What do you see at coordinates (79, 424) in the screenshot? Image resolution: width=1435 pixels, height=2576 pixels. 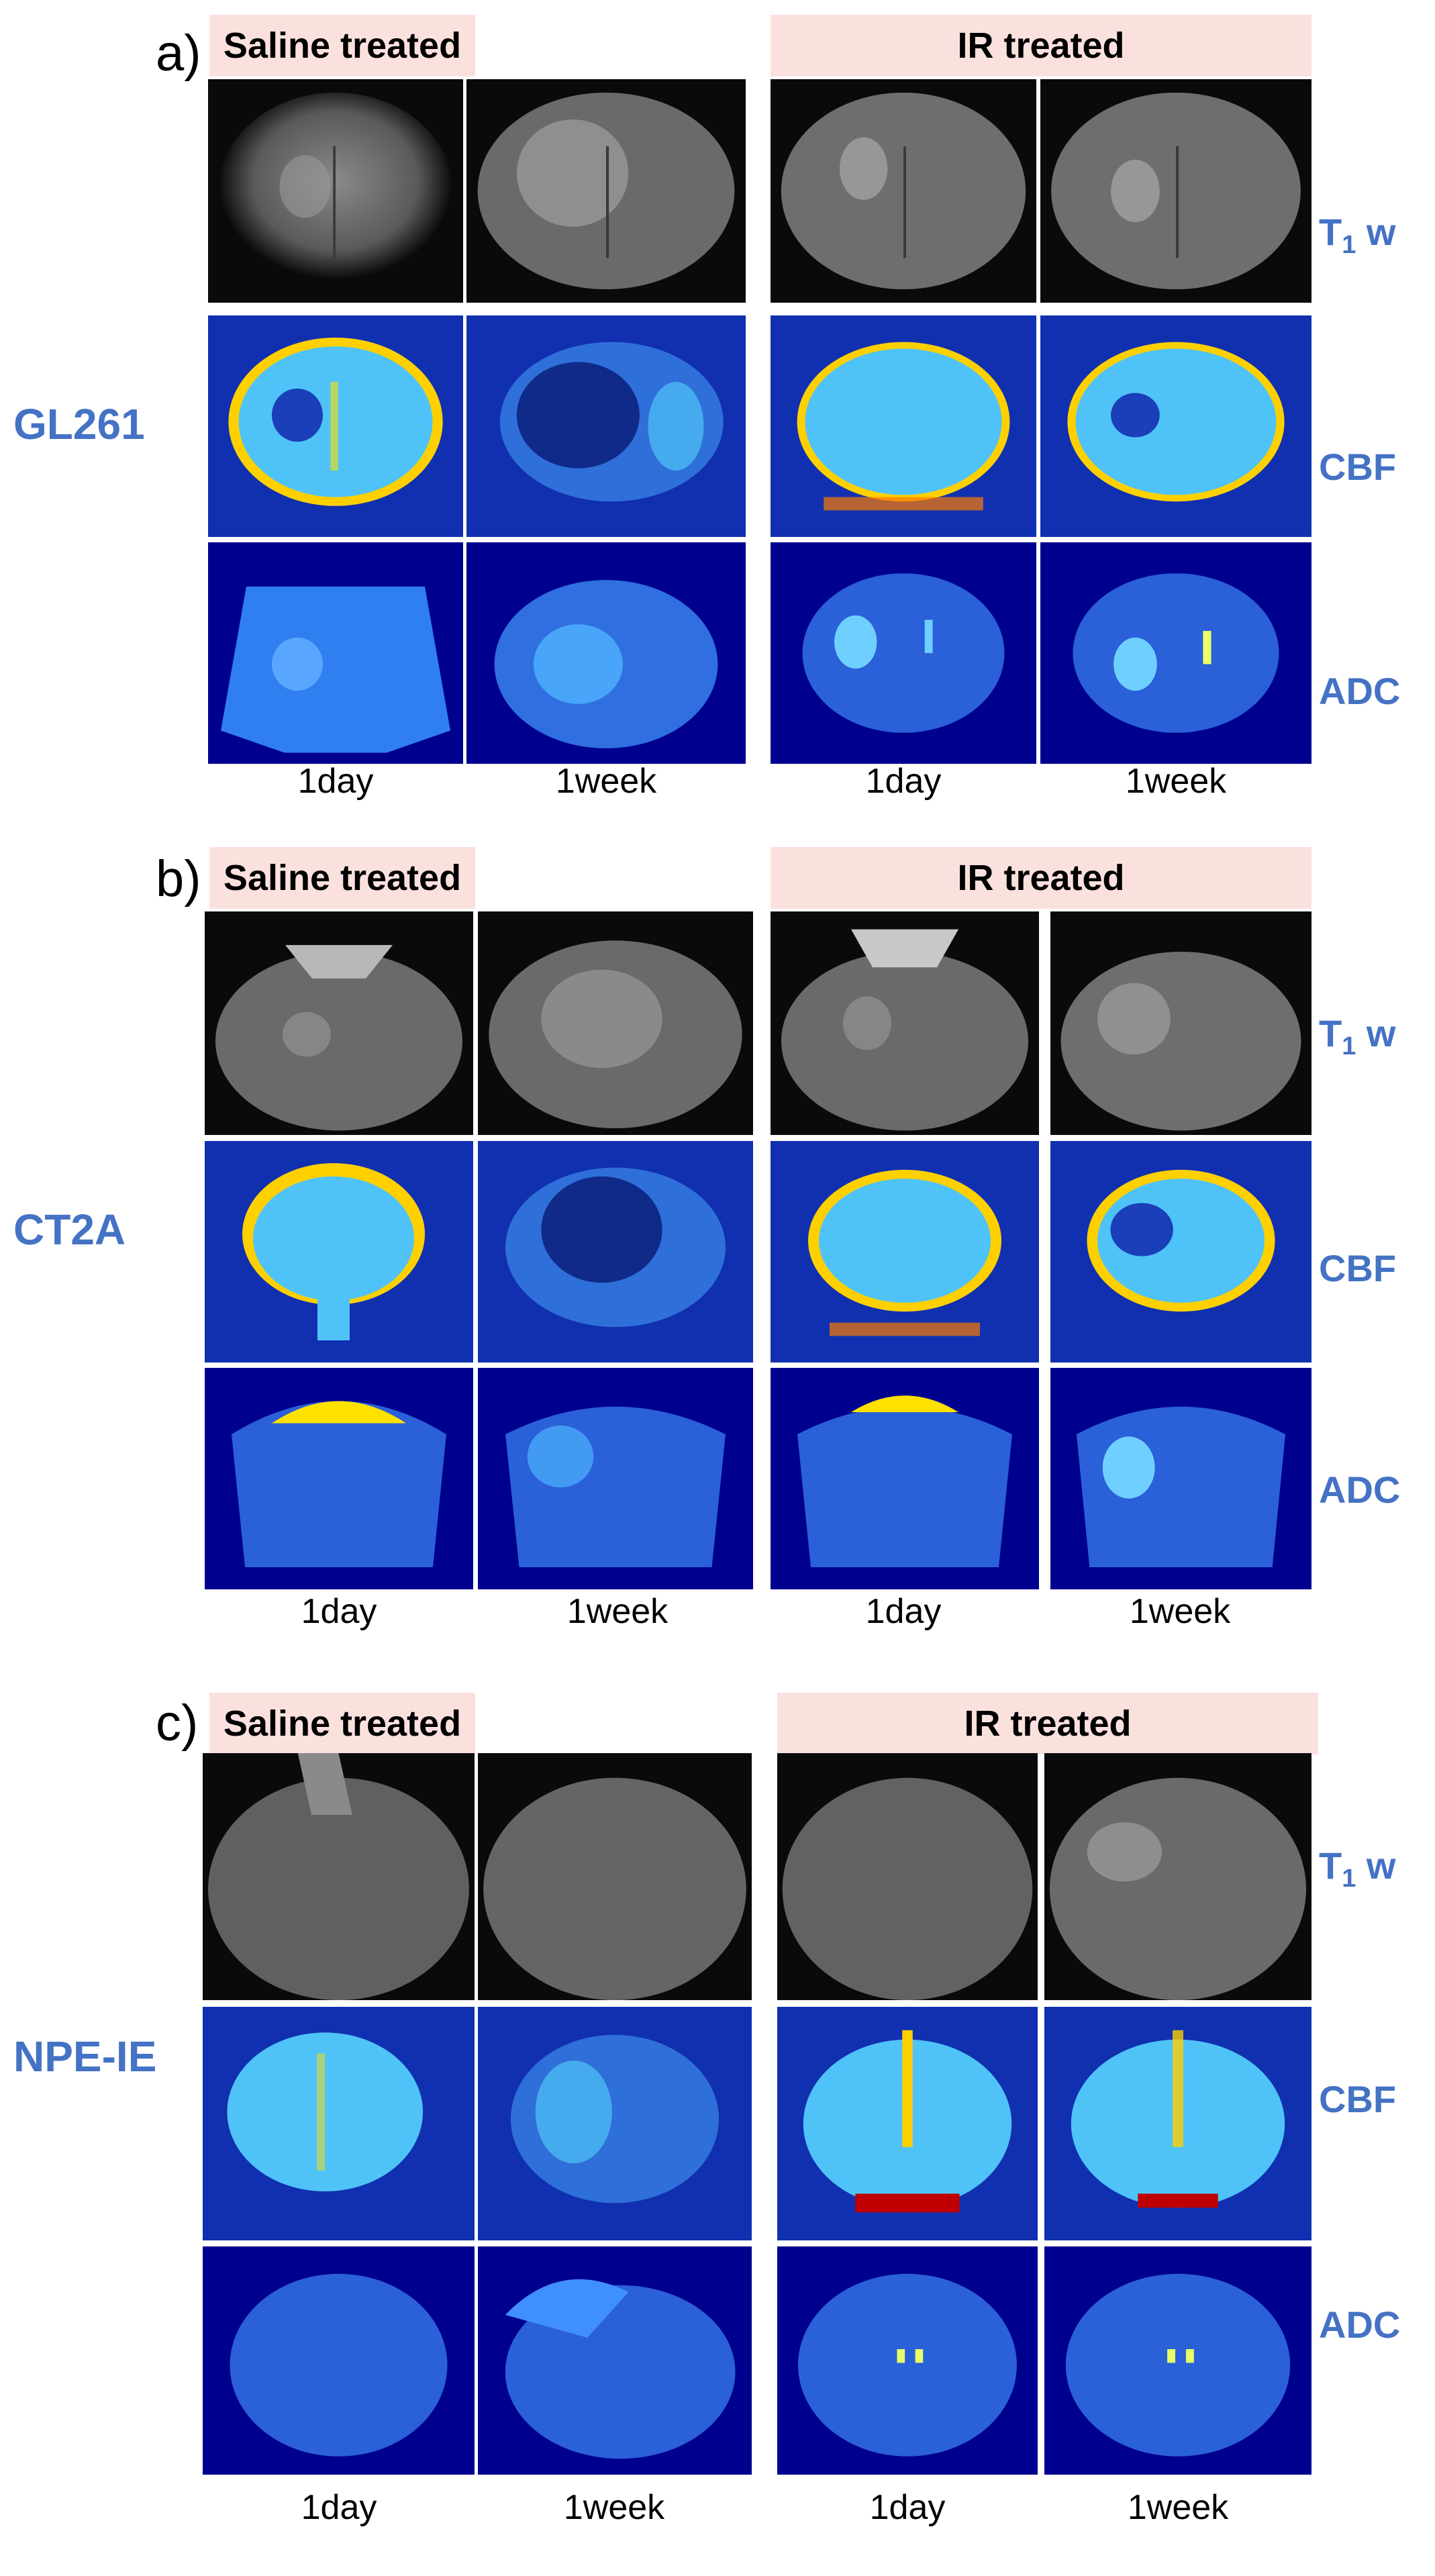 I see `cell-line-label-gl261: GL261` at bounding box center [79, 424].